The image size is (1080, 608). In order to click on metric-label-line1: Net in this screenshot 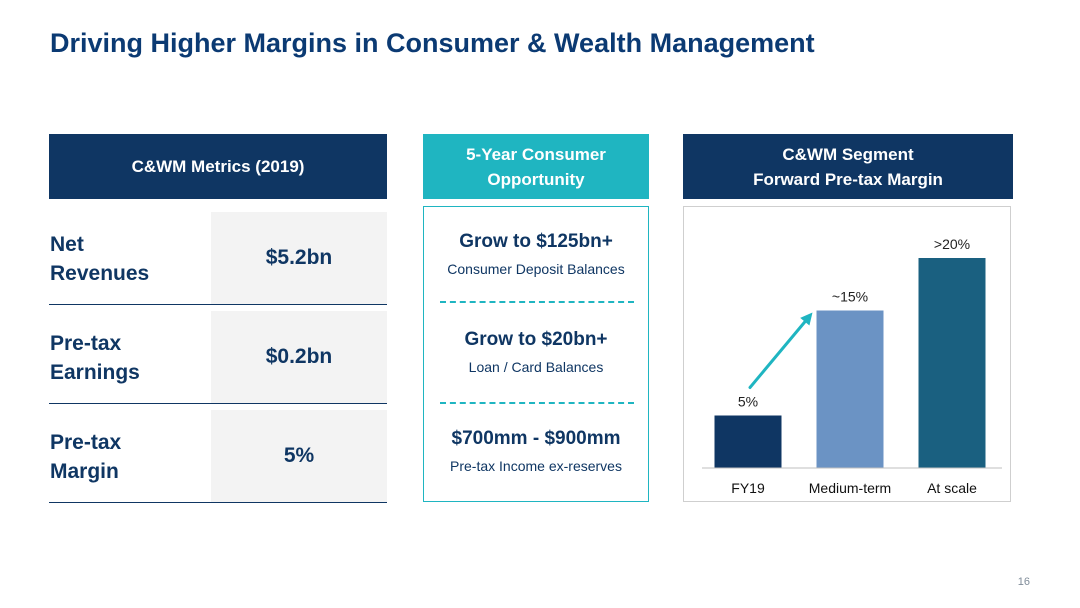, I will do `click(67, 244)`.